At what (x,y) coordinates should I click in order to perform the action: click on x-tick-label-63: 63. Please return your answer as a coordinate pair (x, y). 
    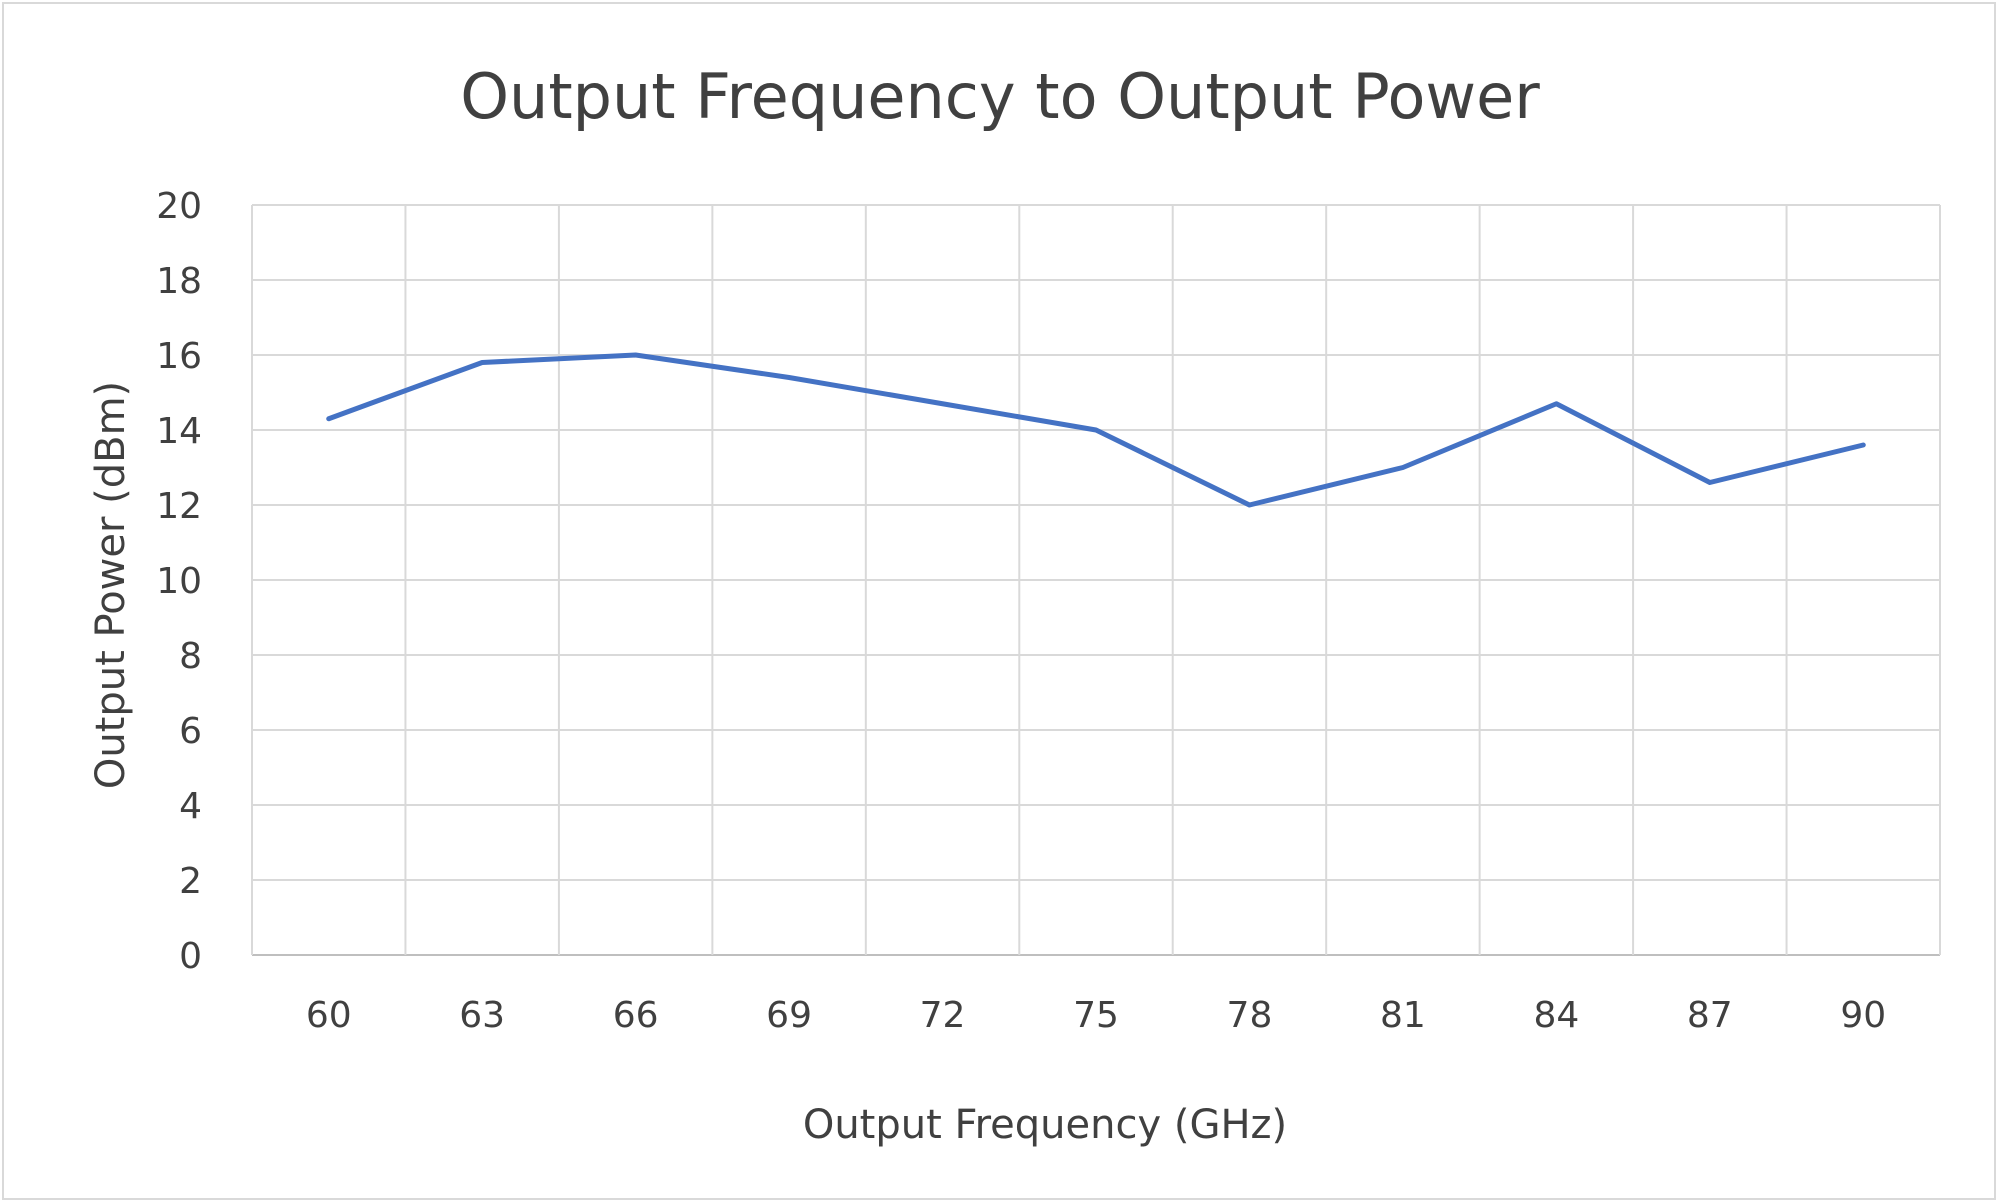
    Looking at the image, I should click on (482, 1015).